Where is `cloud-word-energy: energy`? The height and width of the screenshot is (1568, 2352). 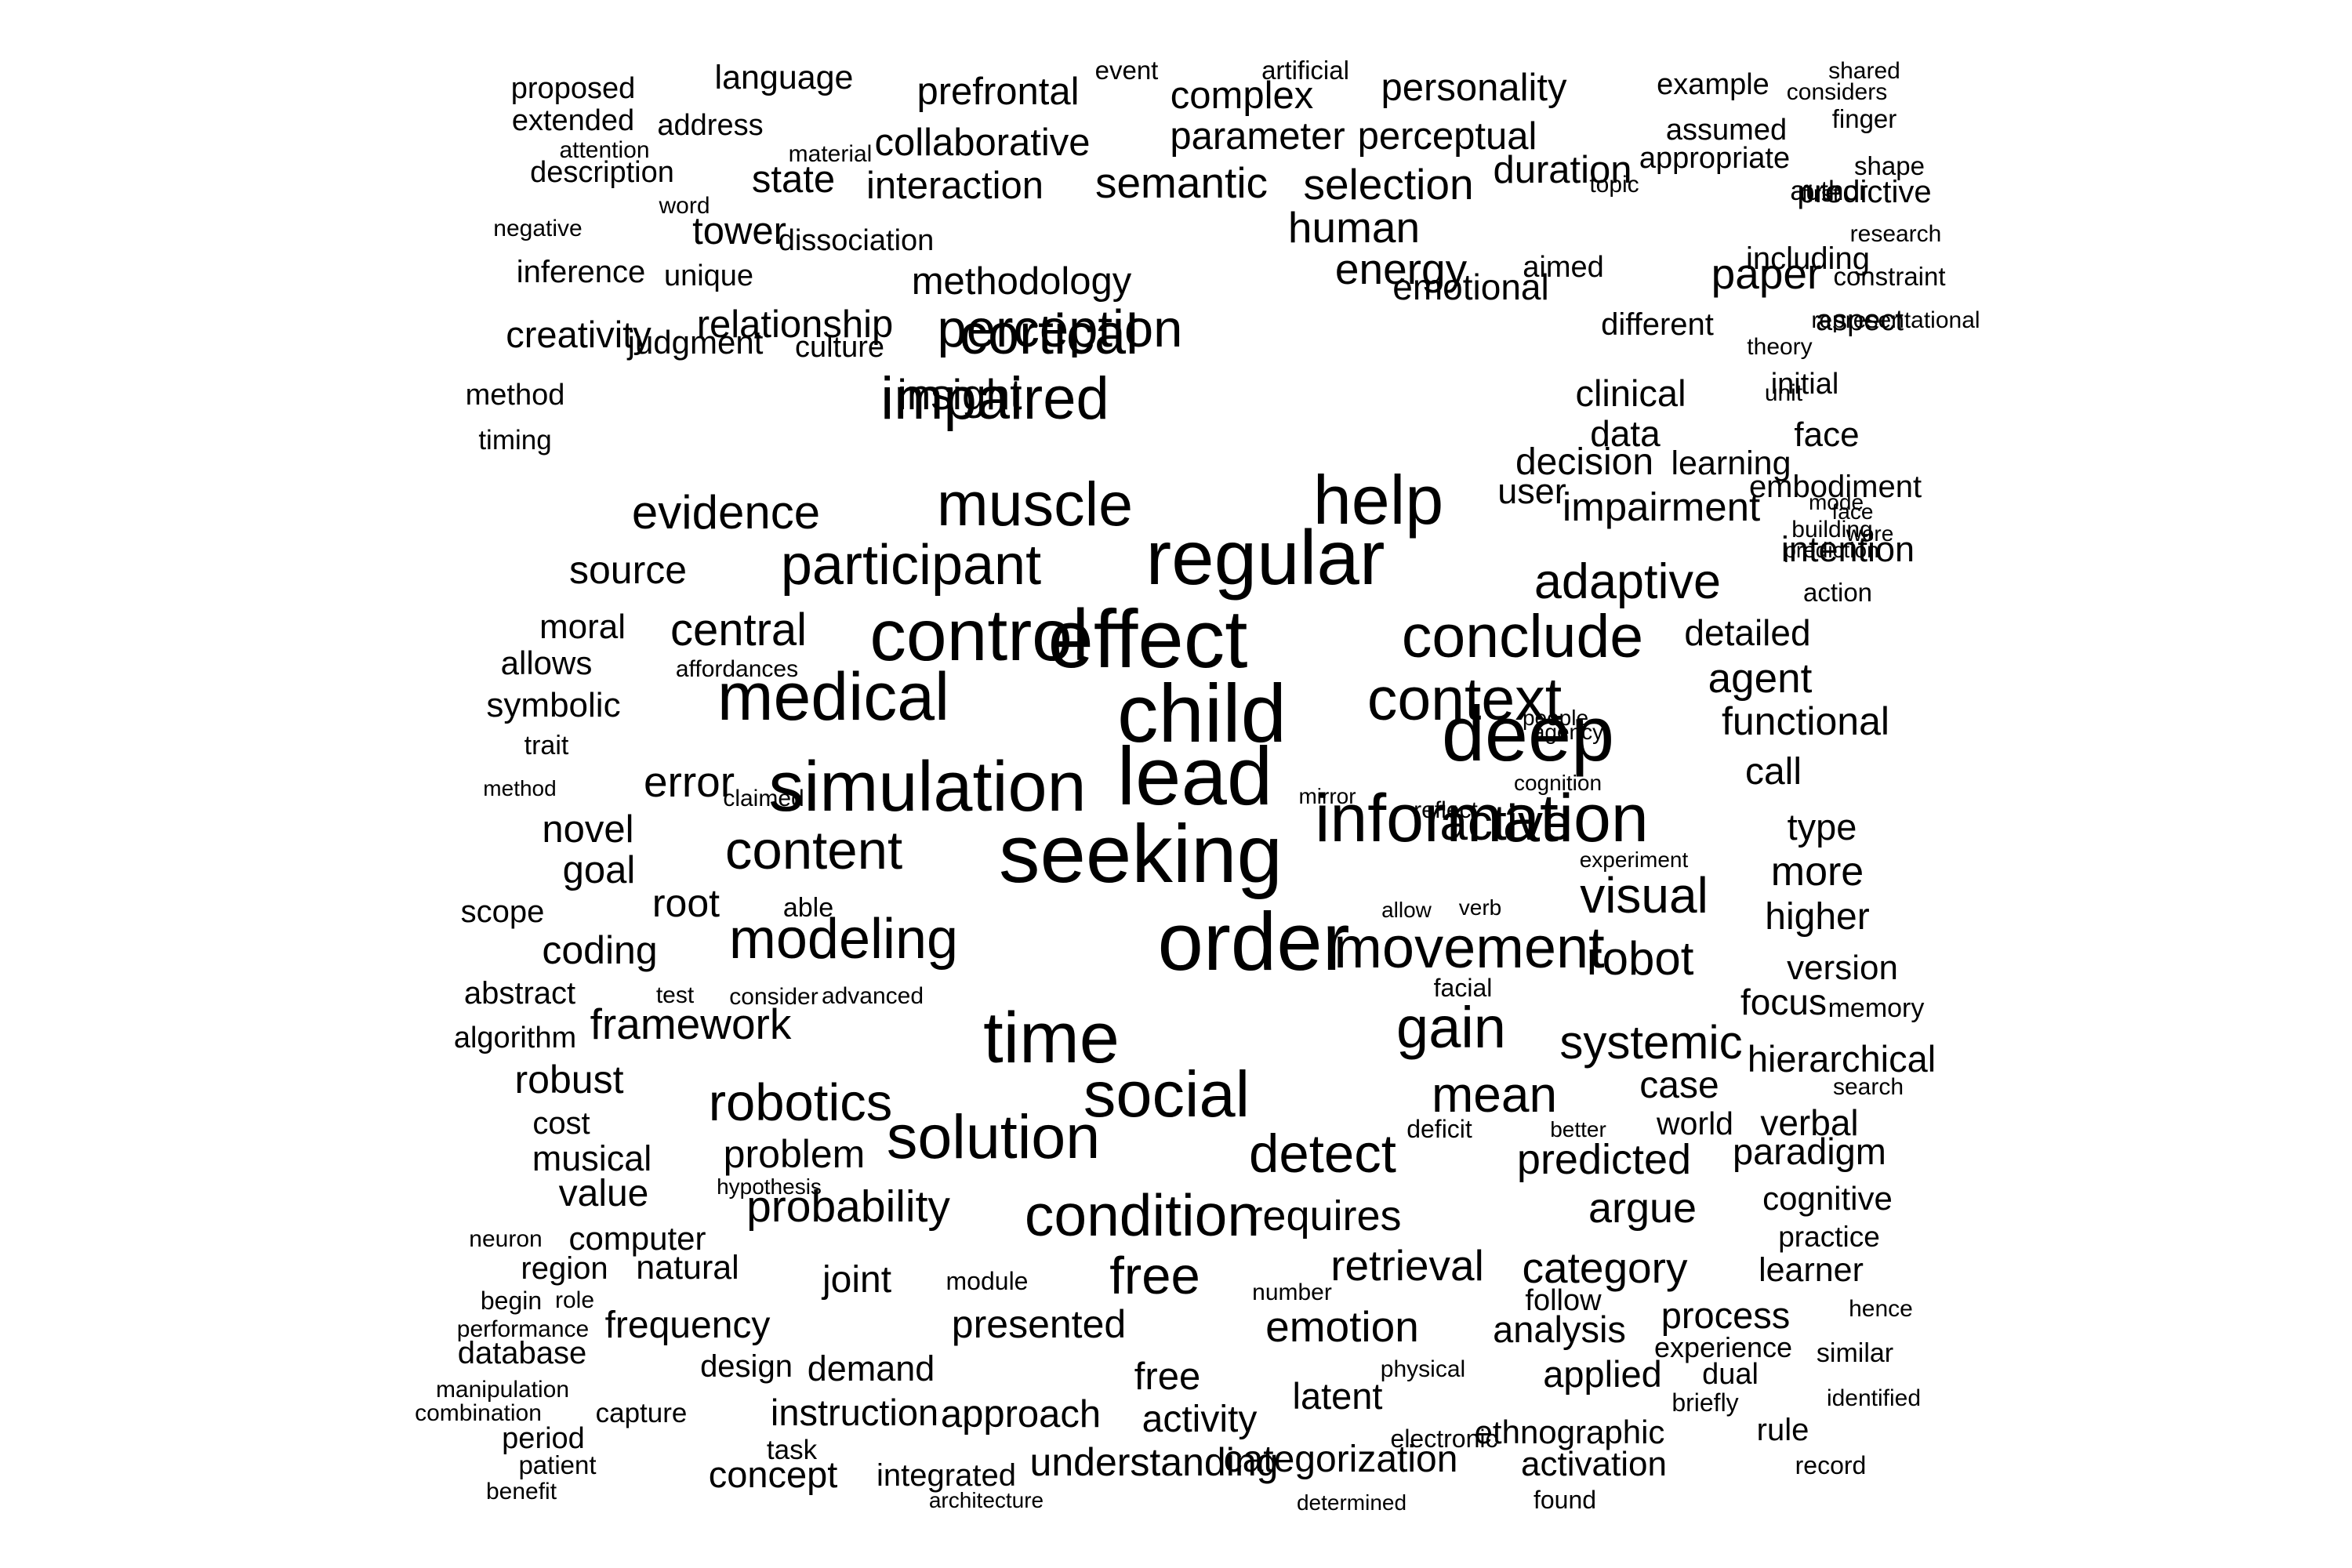 cloud-word-energy: energy is located at coordinates (1401, 269).